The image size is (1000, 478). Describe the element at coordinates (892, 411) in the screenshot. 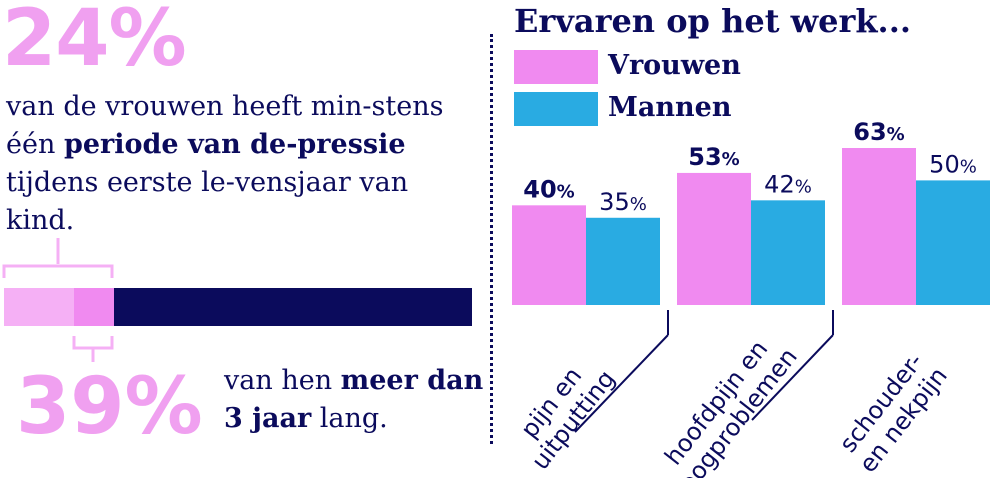

I see `category-label-3: schouder-en nekpijn` at that location.